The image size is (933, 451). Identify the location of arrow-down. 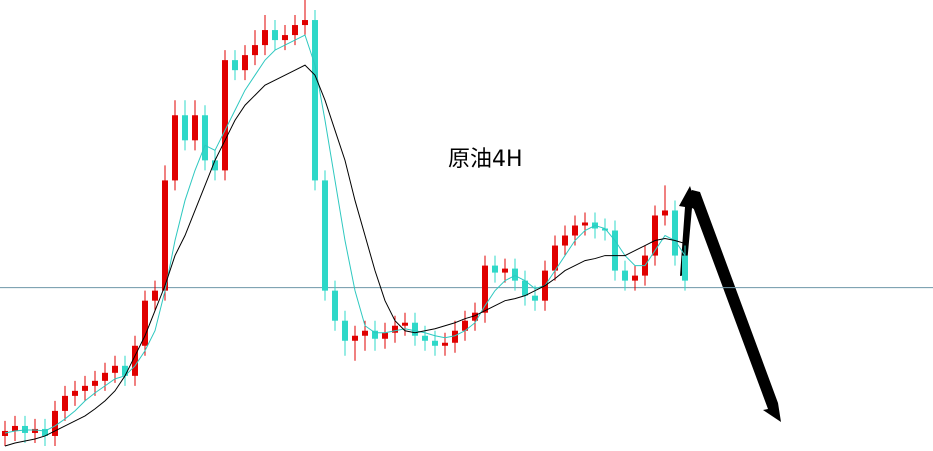
(735, 306).